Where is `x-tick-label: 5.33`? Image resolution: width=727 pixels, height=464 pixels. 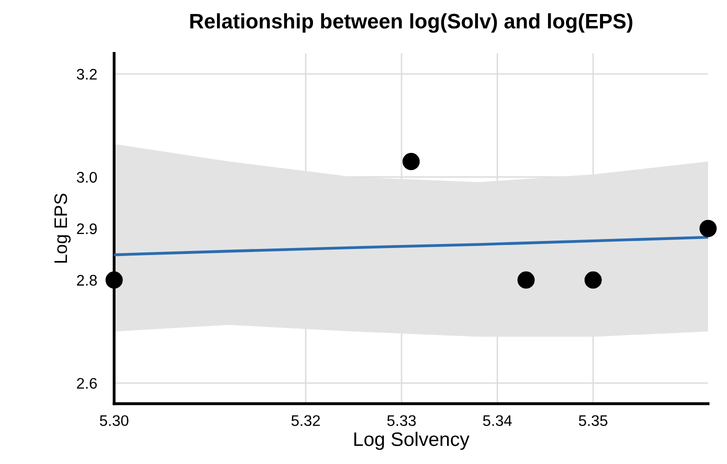
x-tick-label: 5.33 is located at coordinates (401, 420).